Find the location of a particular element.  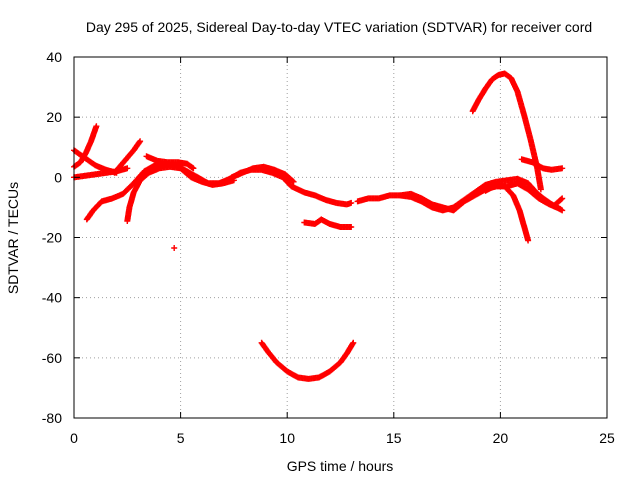

x-tick-label: 25 is located at coordinates (607, 438).